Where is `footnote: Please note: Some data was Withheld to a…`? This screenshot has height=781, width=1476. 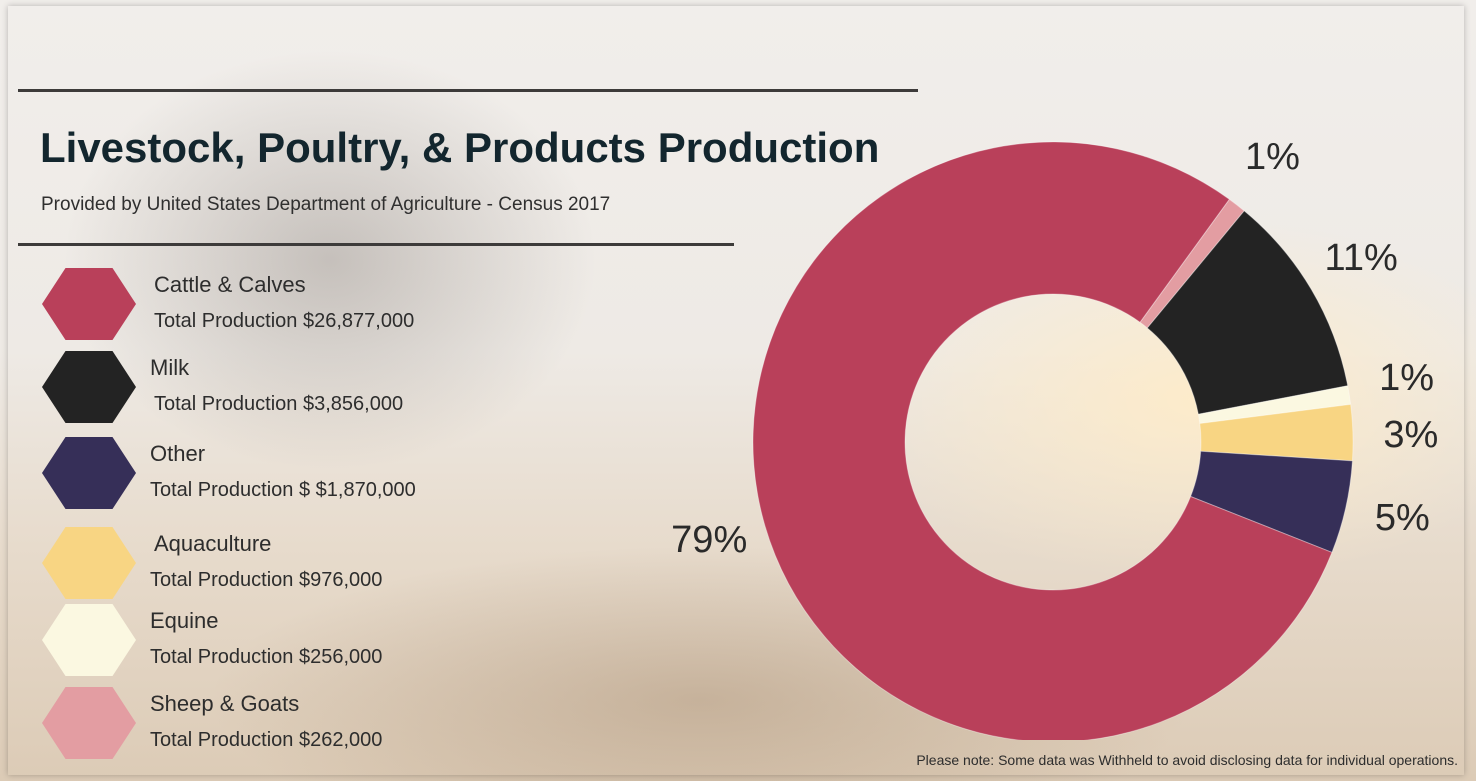 footnote: Please note: Some data was Withheld to a… is located at coordinates (1187, 760).